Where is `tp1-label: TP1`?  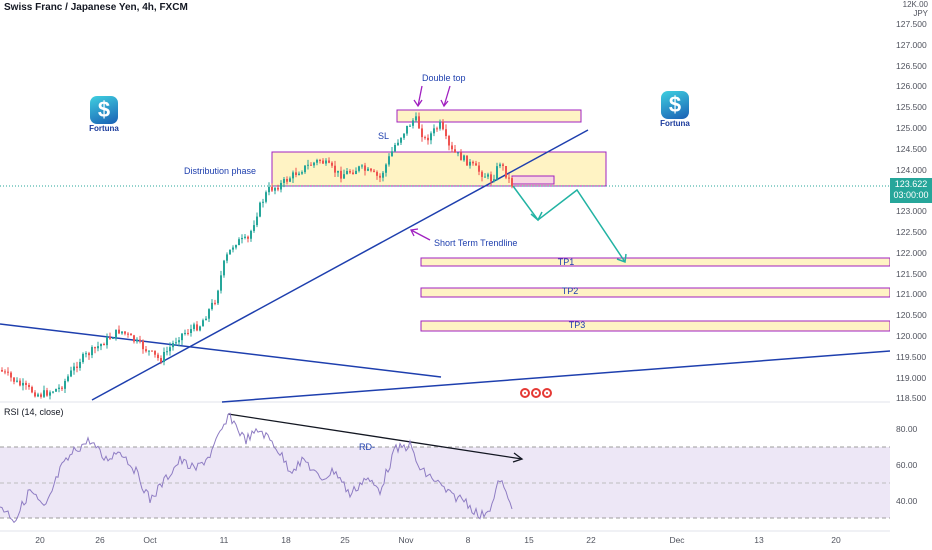 tp1-label: TP1 is located at coordinates (566, 262).